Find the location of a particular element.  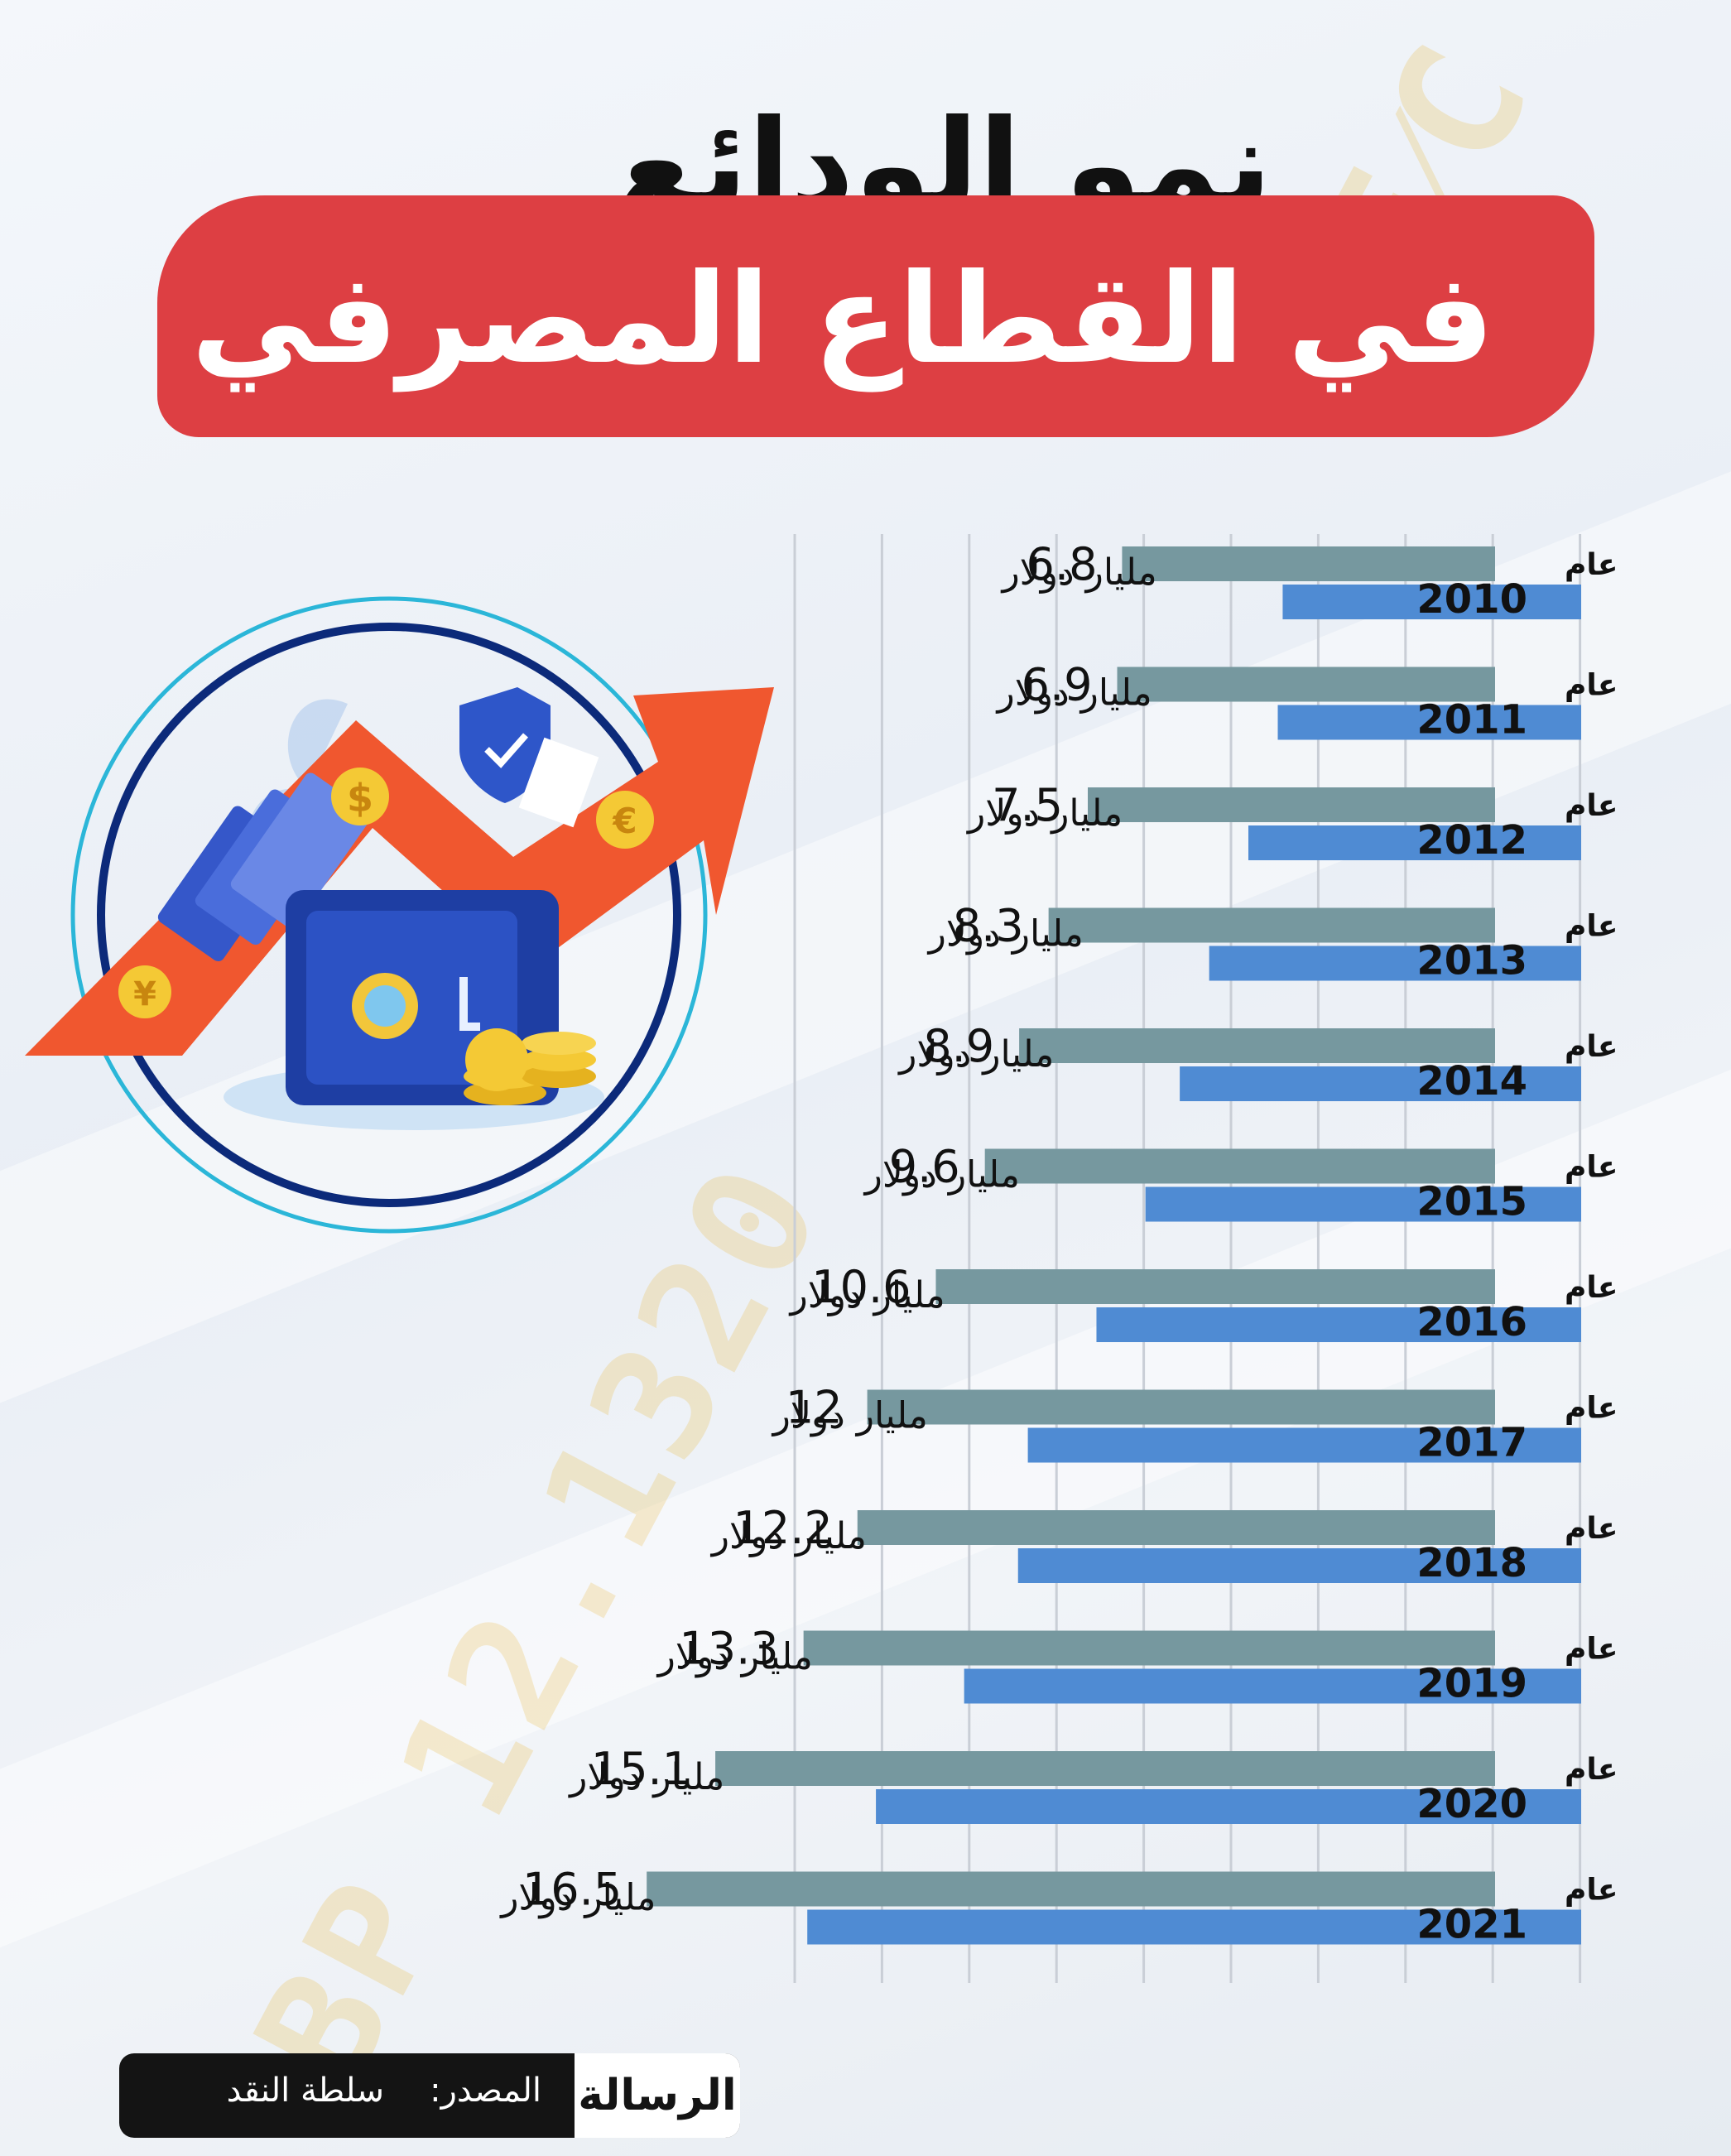

year-label: 2012 is located at coordinates (1471, 841).